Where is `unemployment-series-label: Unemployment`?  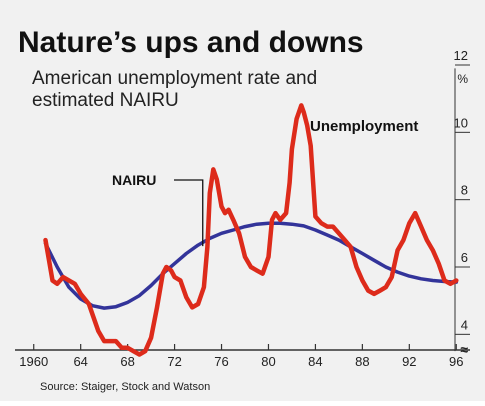
unemployment-series-label: Unemployment is located at coordinates (364, 126).